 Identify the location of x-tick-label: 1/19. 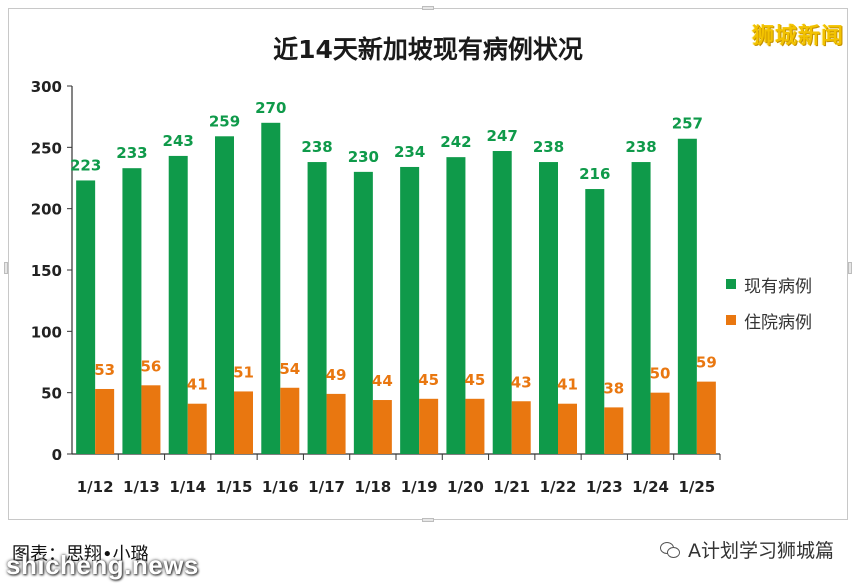
(419, 487).